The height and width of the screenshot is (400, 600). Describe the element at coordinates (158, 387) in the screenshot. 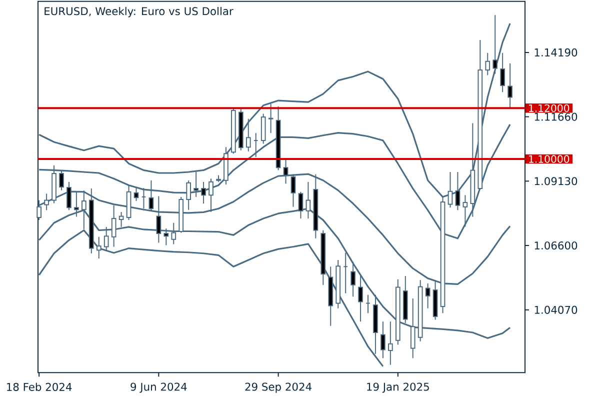

I see `x-tick-label: 9 Jun 2024` at that location.